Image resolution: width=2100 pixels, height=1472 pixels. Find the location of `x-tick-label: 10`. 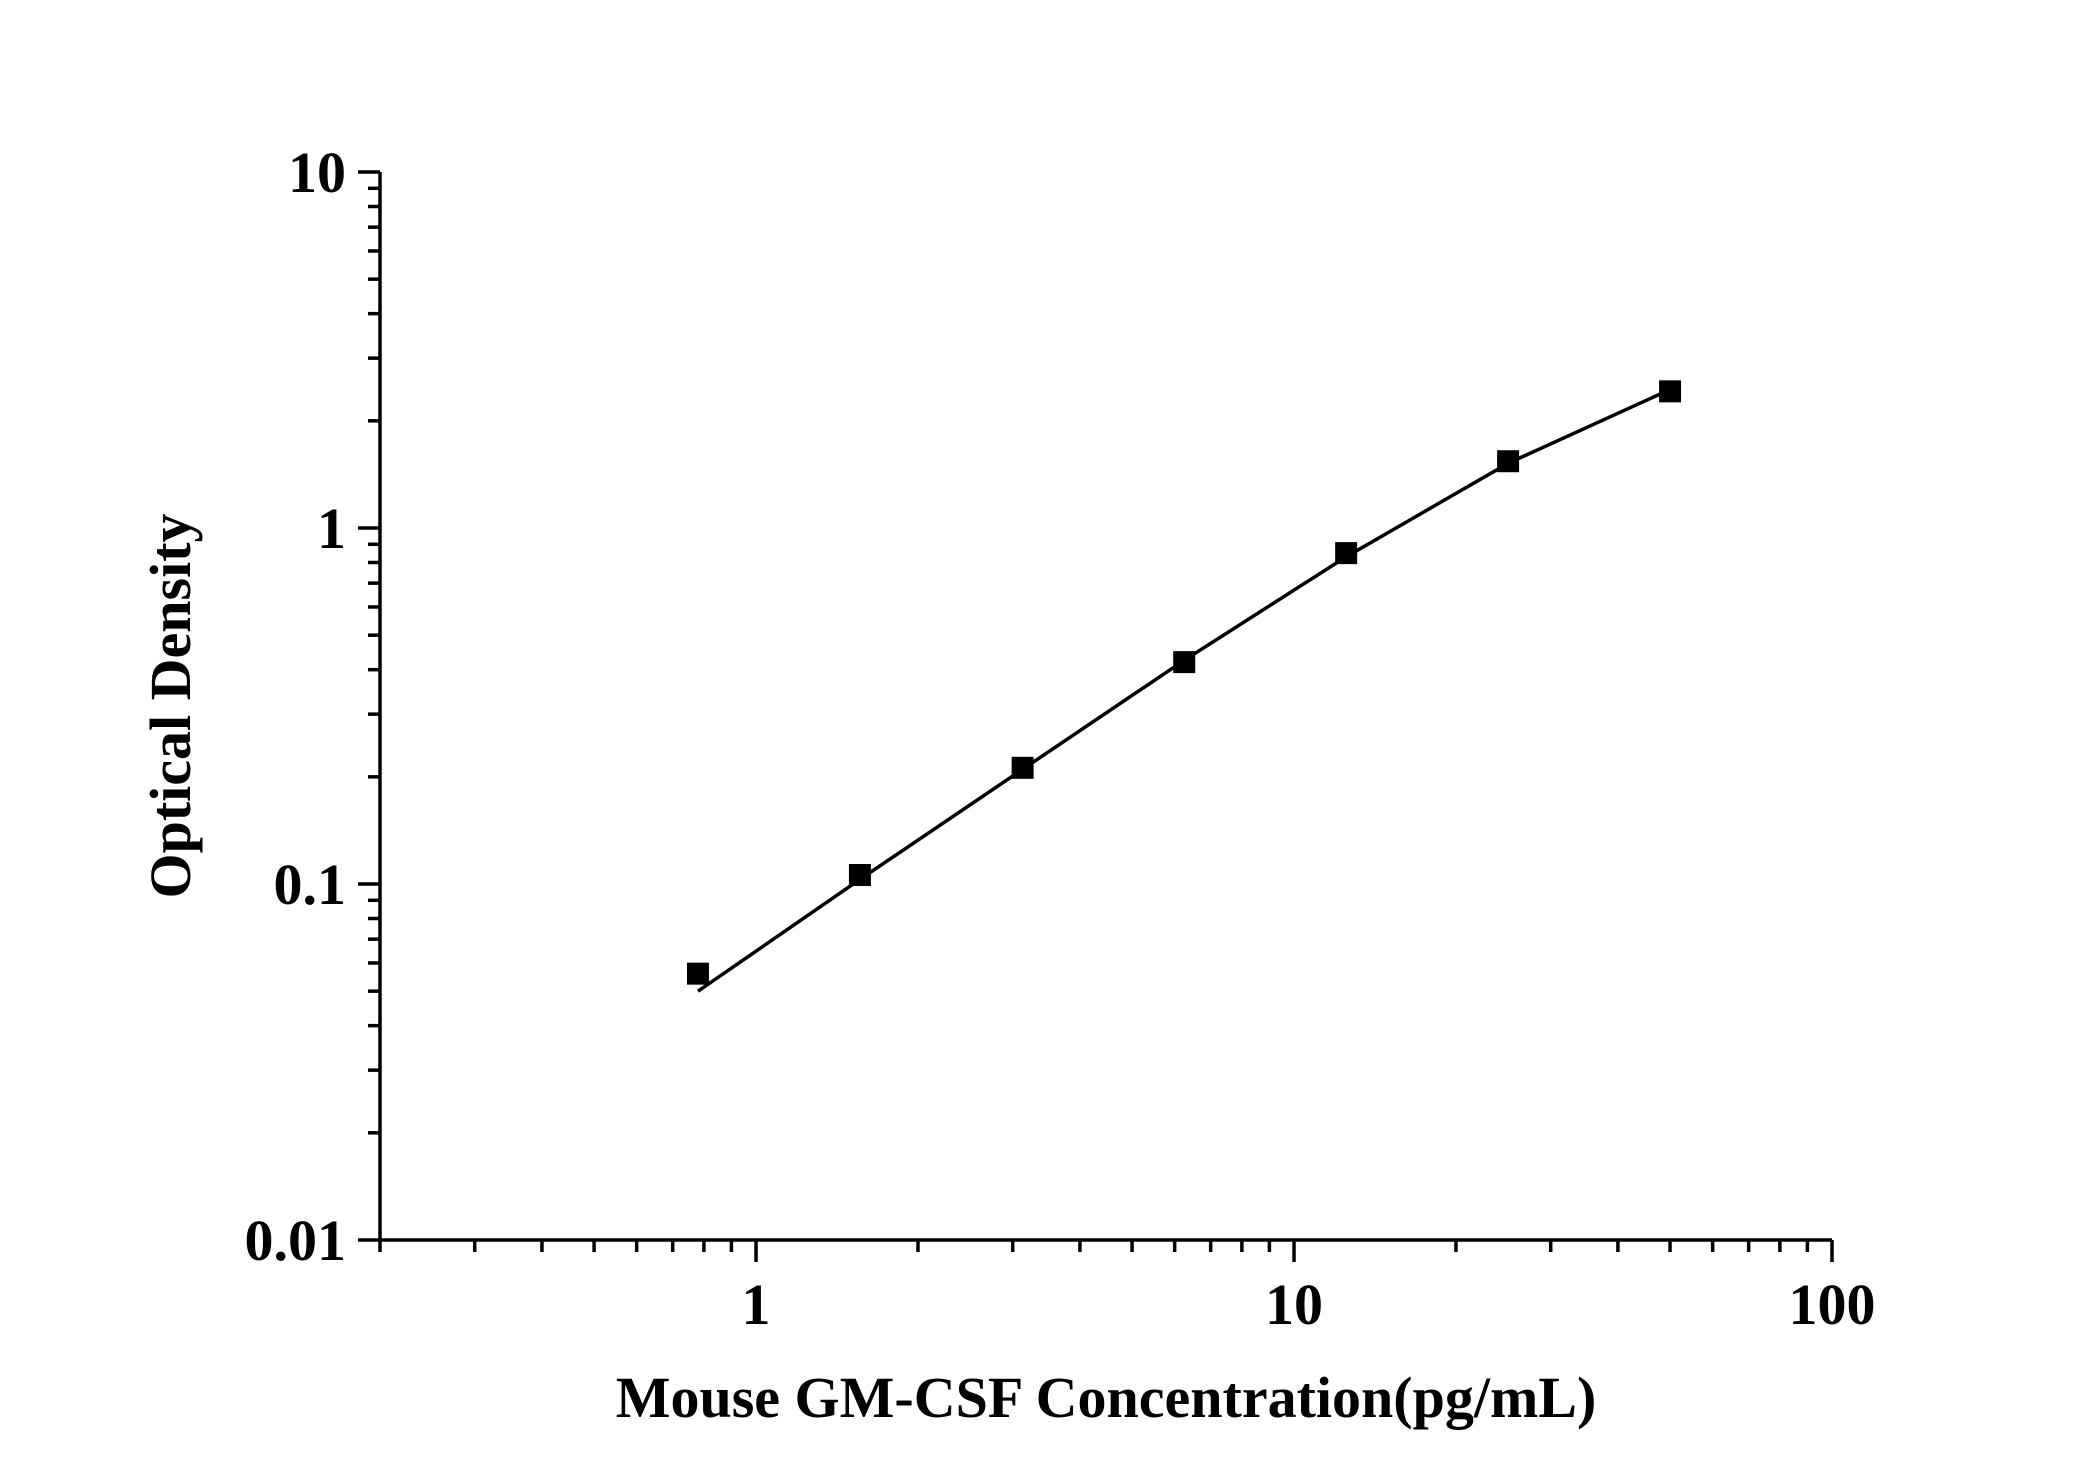

x-tick-label: 10 is located at coordinates (1294, 1304).